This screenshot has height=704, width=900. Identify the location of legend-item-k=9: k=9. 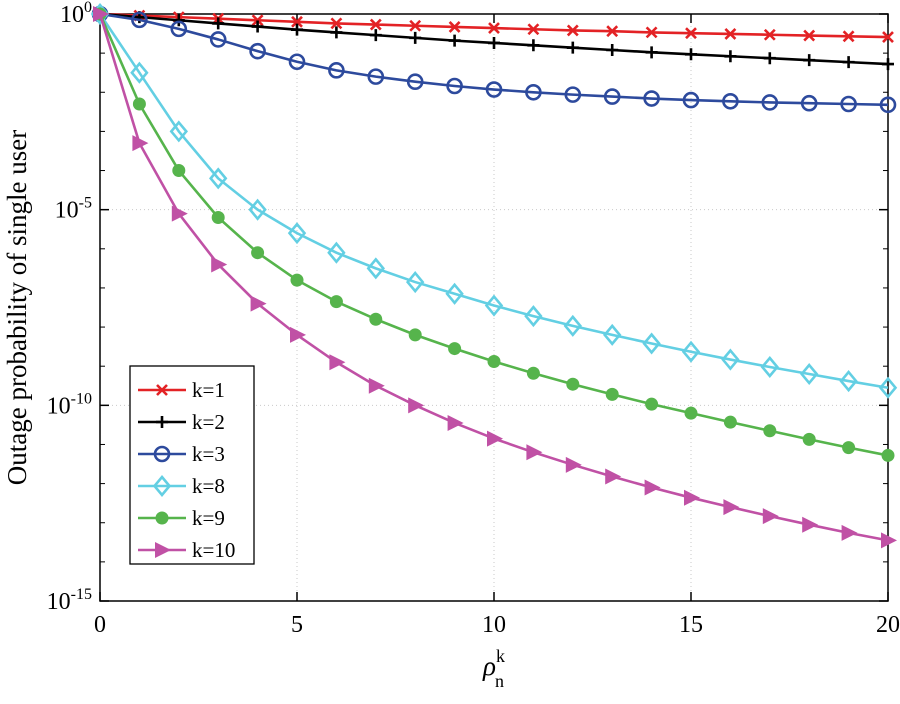
(181, 518).